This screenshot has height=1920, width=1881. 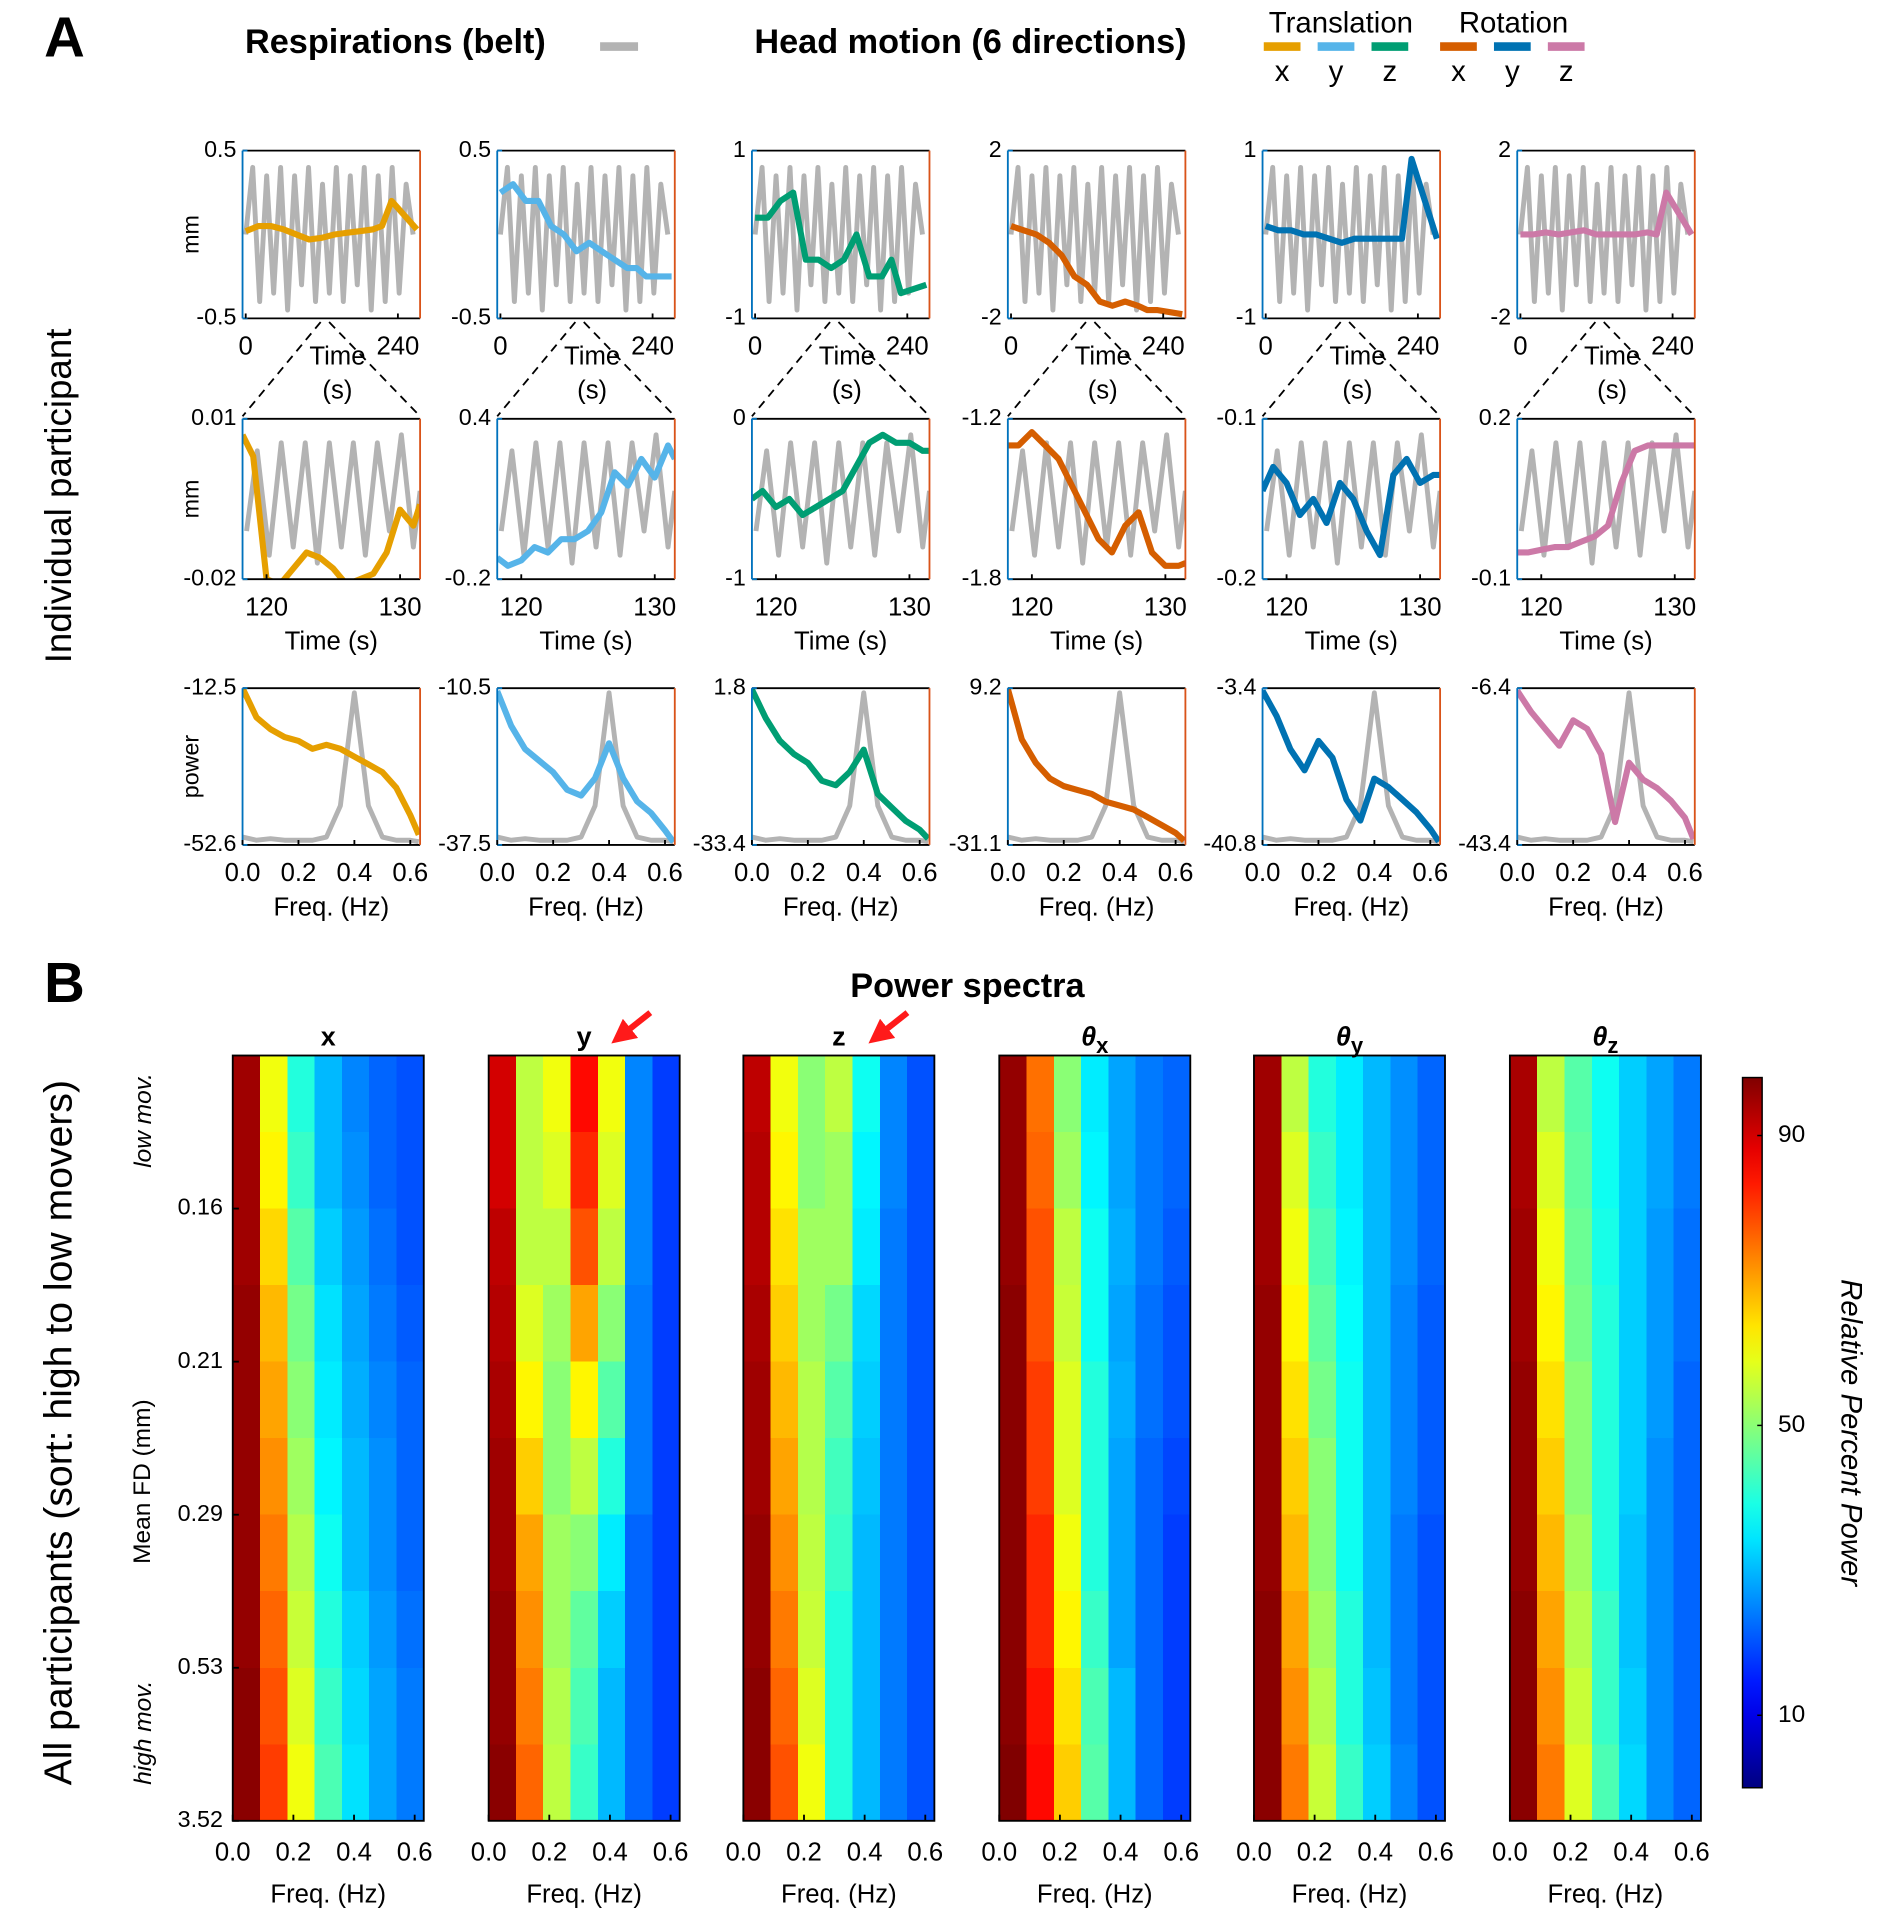 What do you see at coordinates (839, 1894) in the screenshot?
I see `x-axis-label: Freq. (Hz)` at bounding box center [839, 1894].